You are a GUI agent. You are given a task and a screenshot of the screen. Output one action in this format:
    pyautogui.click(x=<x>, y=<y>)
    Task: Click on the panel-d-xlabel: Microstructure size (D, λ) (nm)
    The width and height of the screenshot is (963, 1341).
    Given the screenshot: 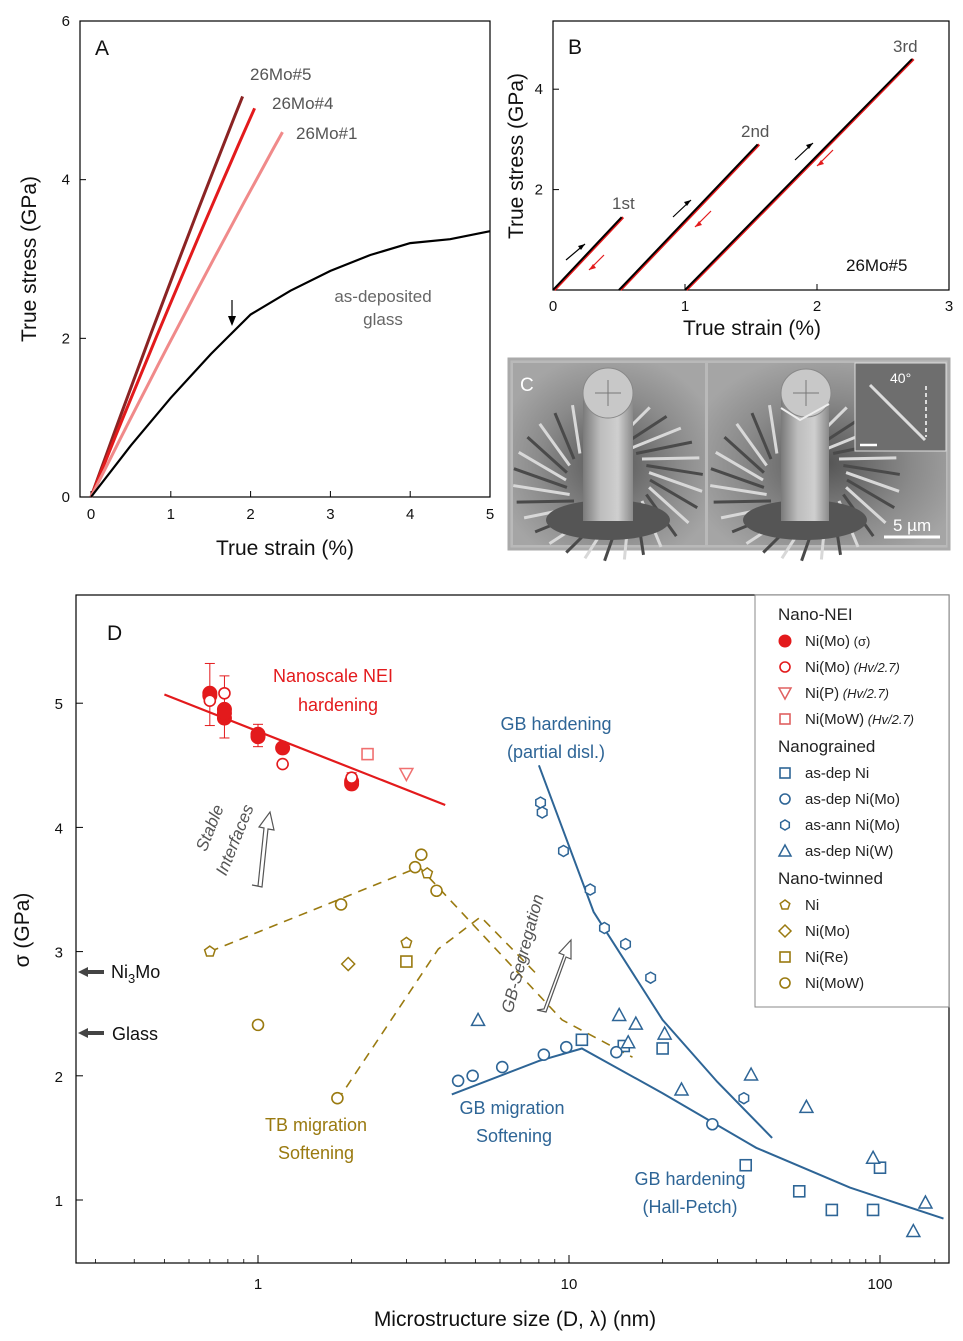 What is the action you would take?
    pyautogui.click(x=515, y=1319)
    